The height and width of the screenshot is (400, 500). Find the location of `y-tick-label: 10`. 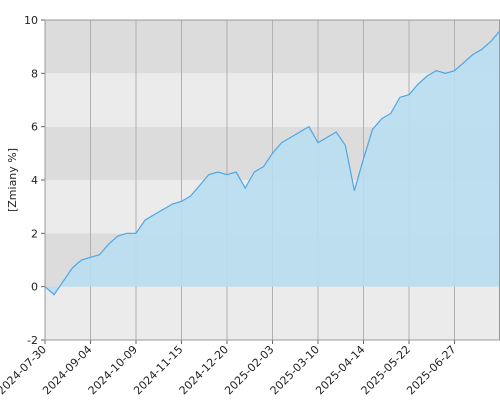

y-tick-label: 10 is located at coordinates (31, 20).